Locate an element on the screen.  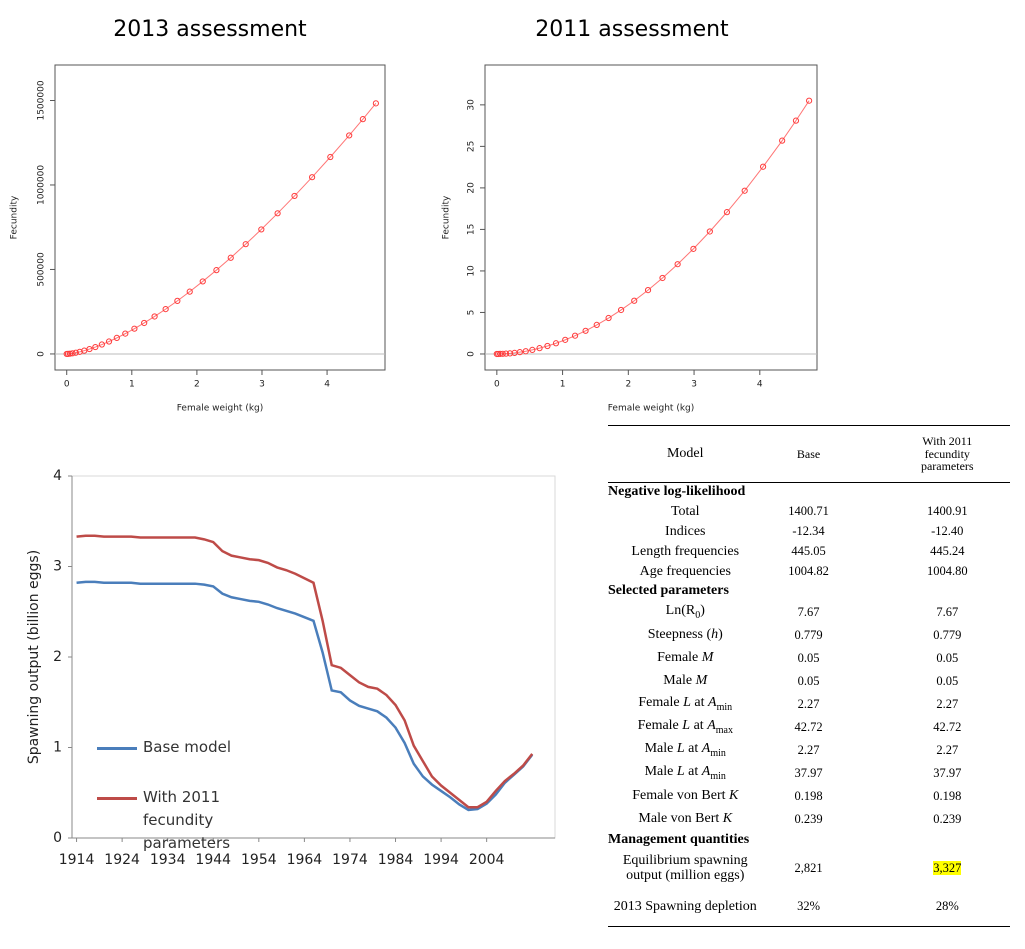
table-cell: Negative log-likelihood is located at coordinates (677, 492).